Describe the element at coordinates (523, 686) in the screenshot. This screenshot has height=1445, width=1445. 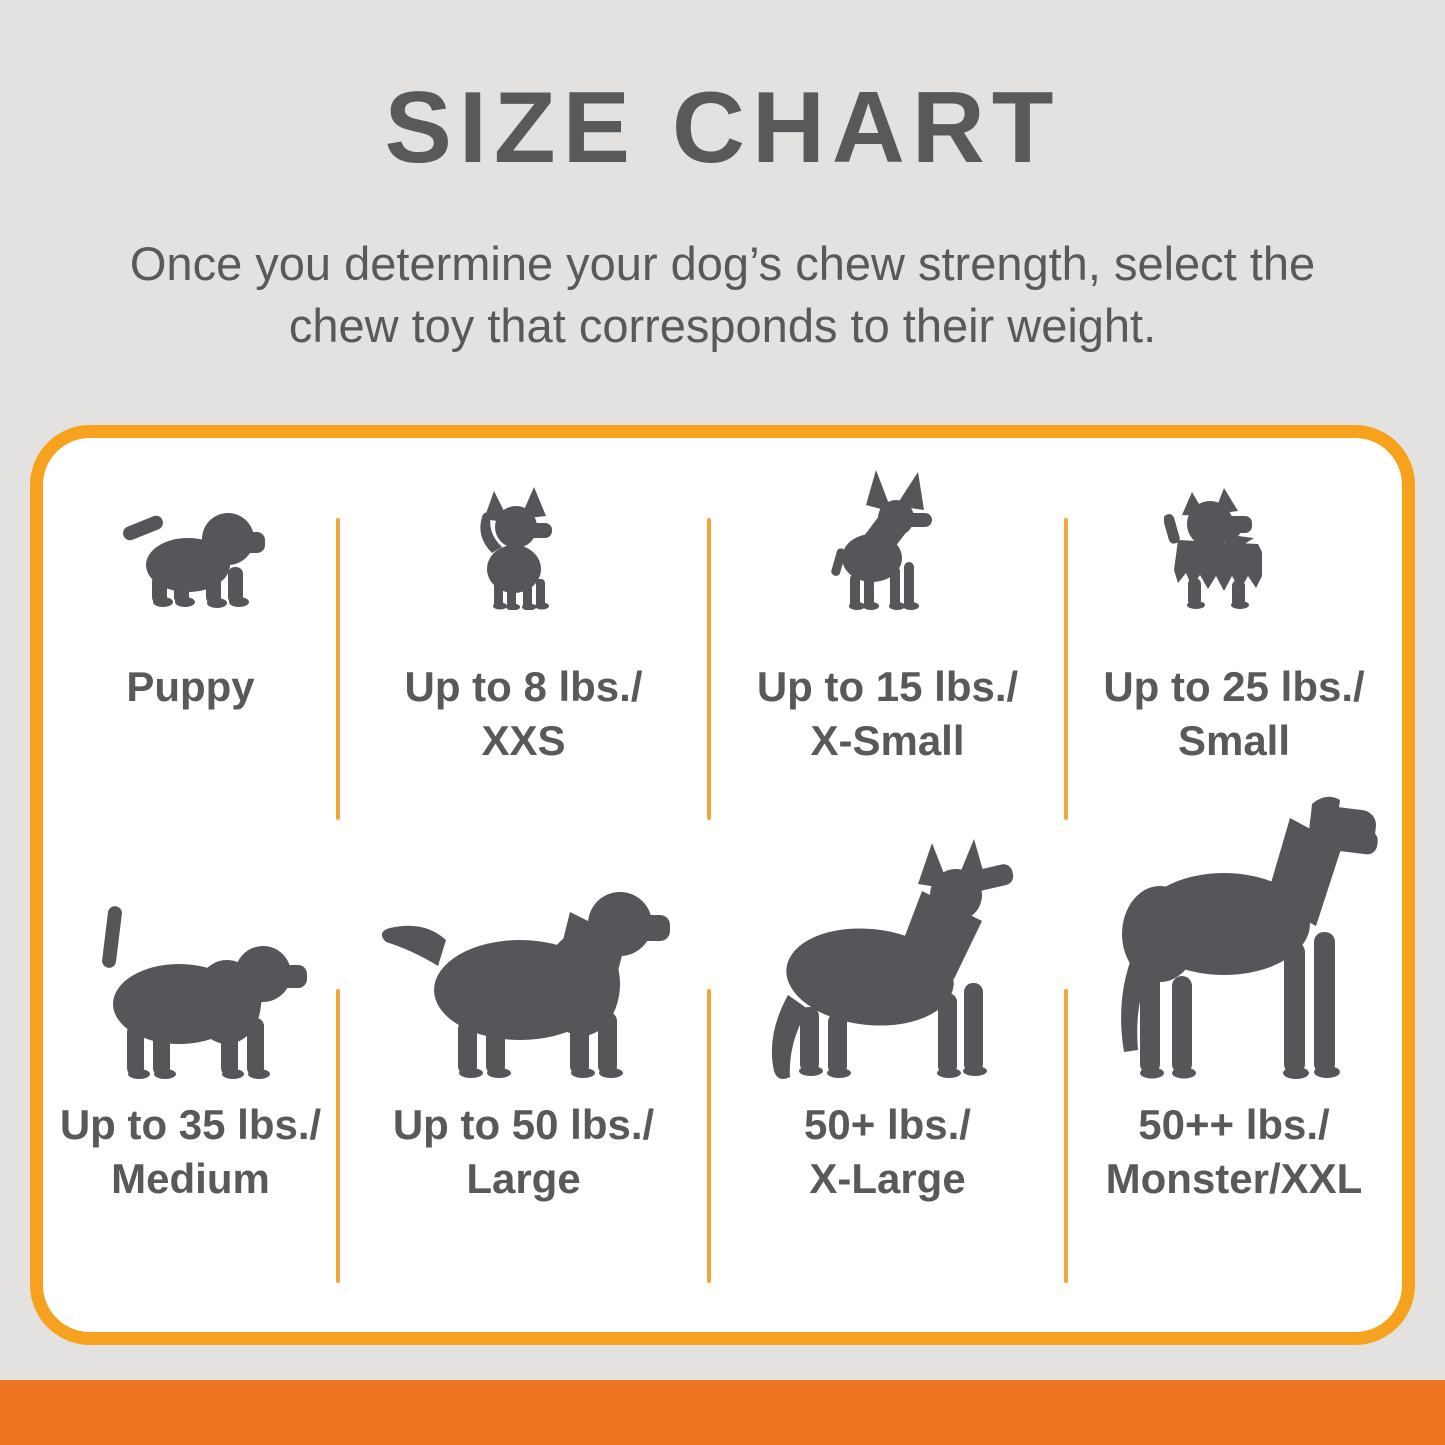
I see `size-label-line1: Up to 8 lbs./` at that location.